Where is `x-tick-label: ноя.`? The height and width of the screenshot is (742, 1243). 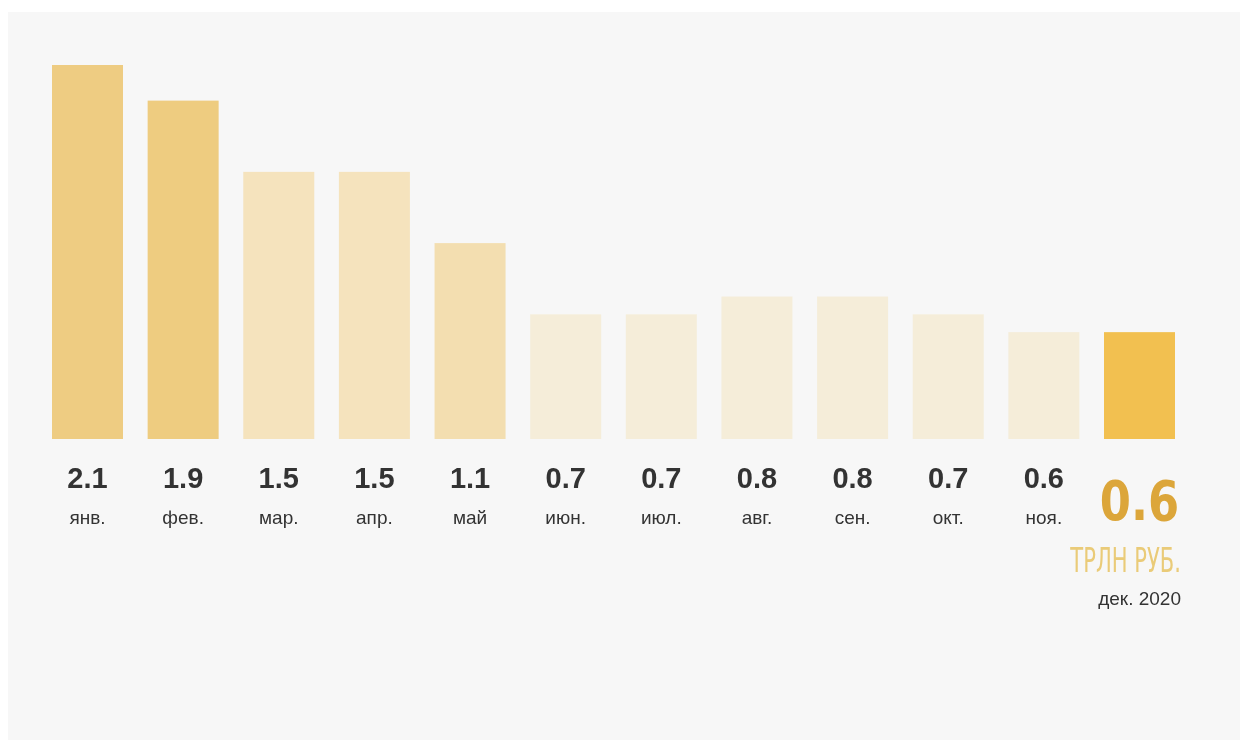 x-tick-label: ноя. is located at coordinates (1044, 517).